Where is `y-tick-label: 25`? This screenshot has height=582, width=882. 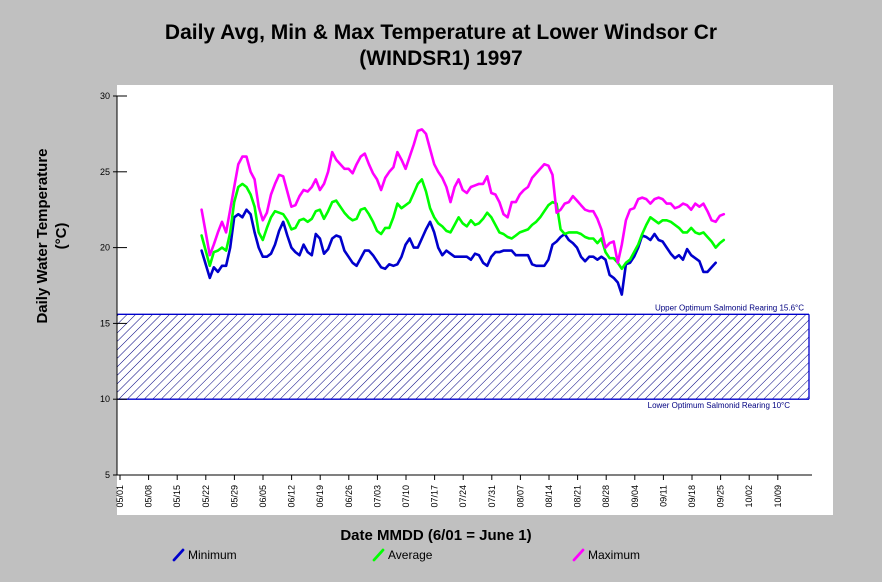 y-tick-label: 25 is located at coordinates (105, 172).